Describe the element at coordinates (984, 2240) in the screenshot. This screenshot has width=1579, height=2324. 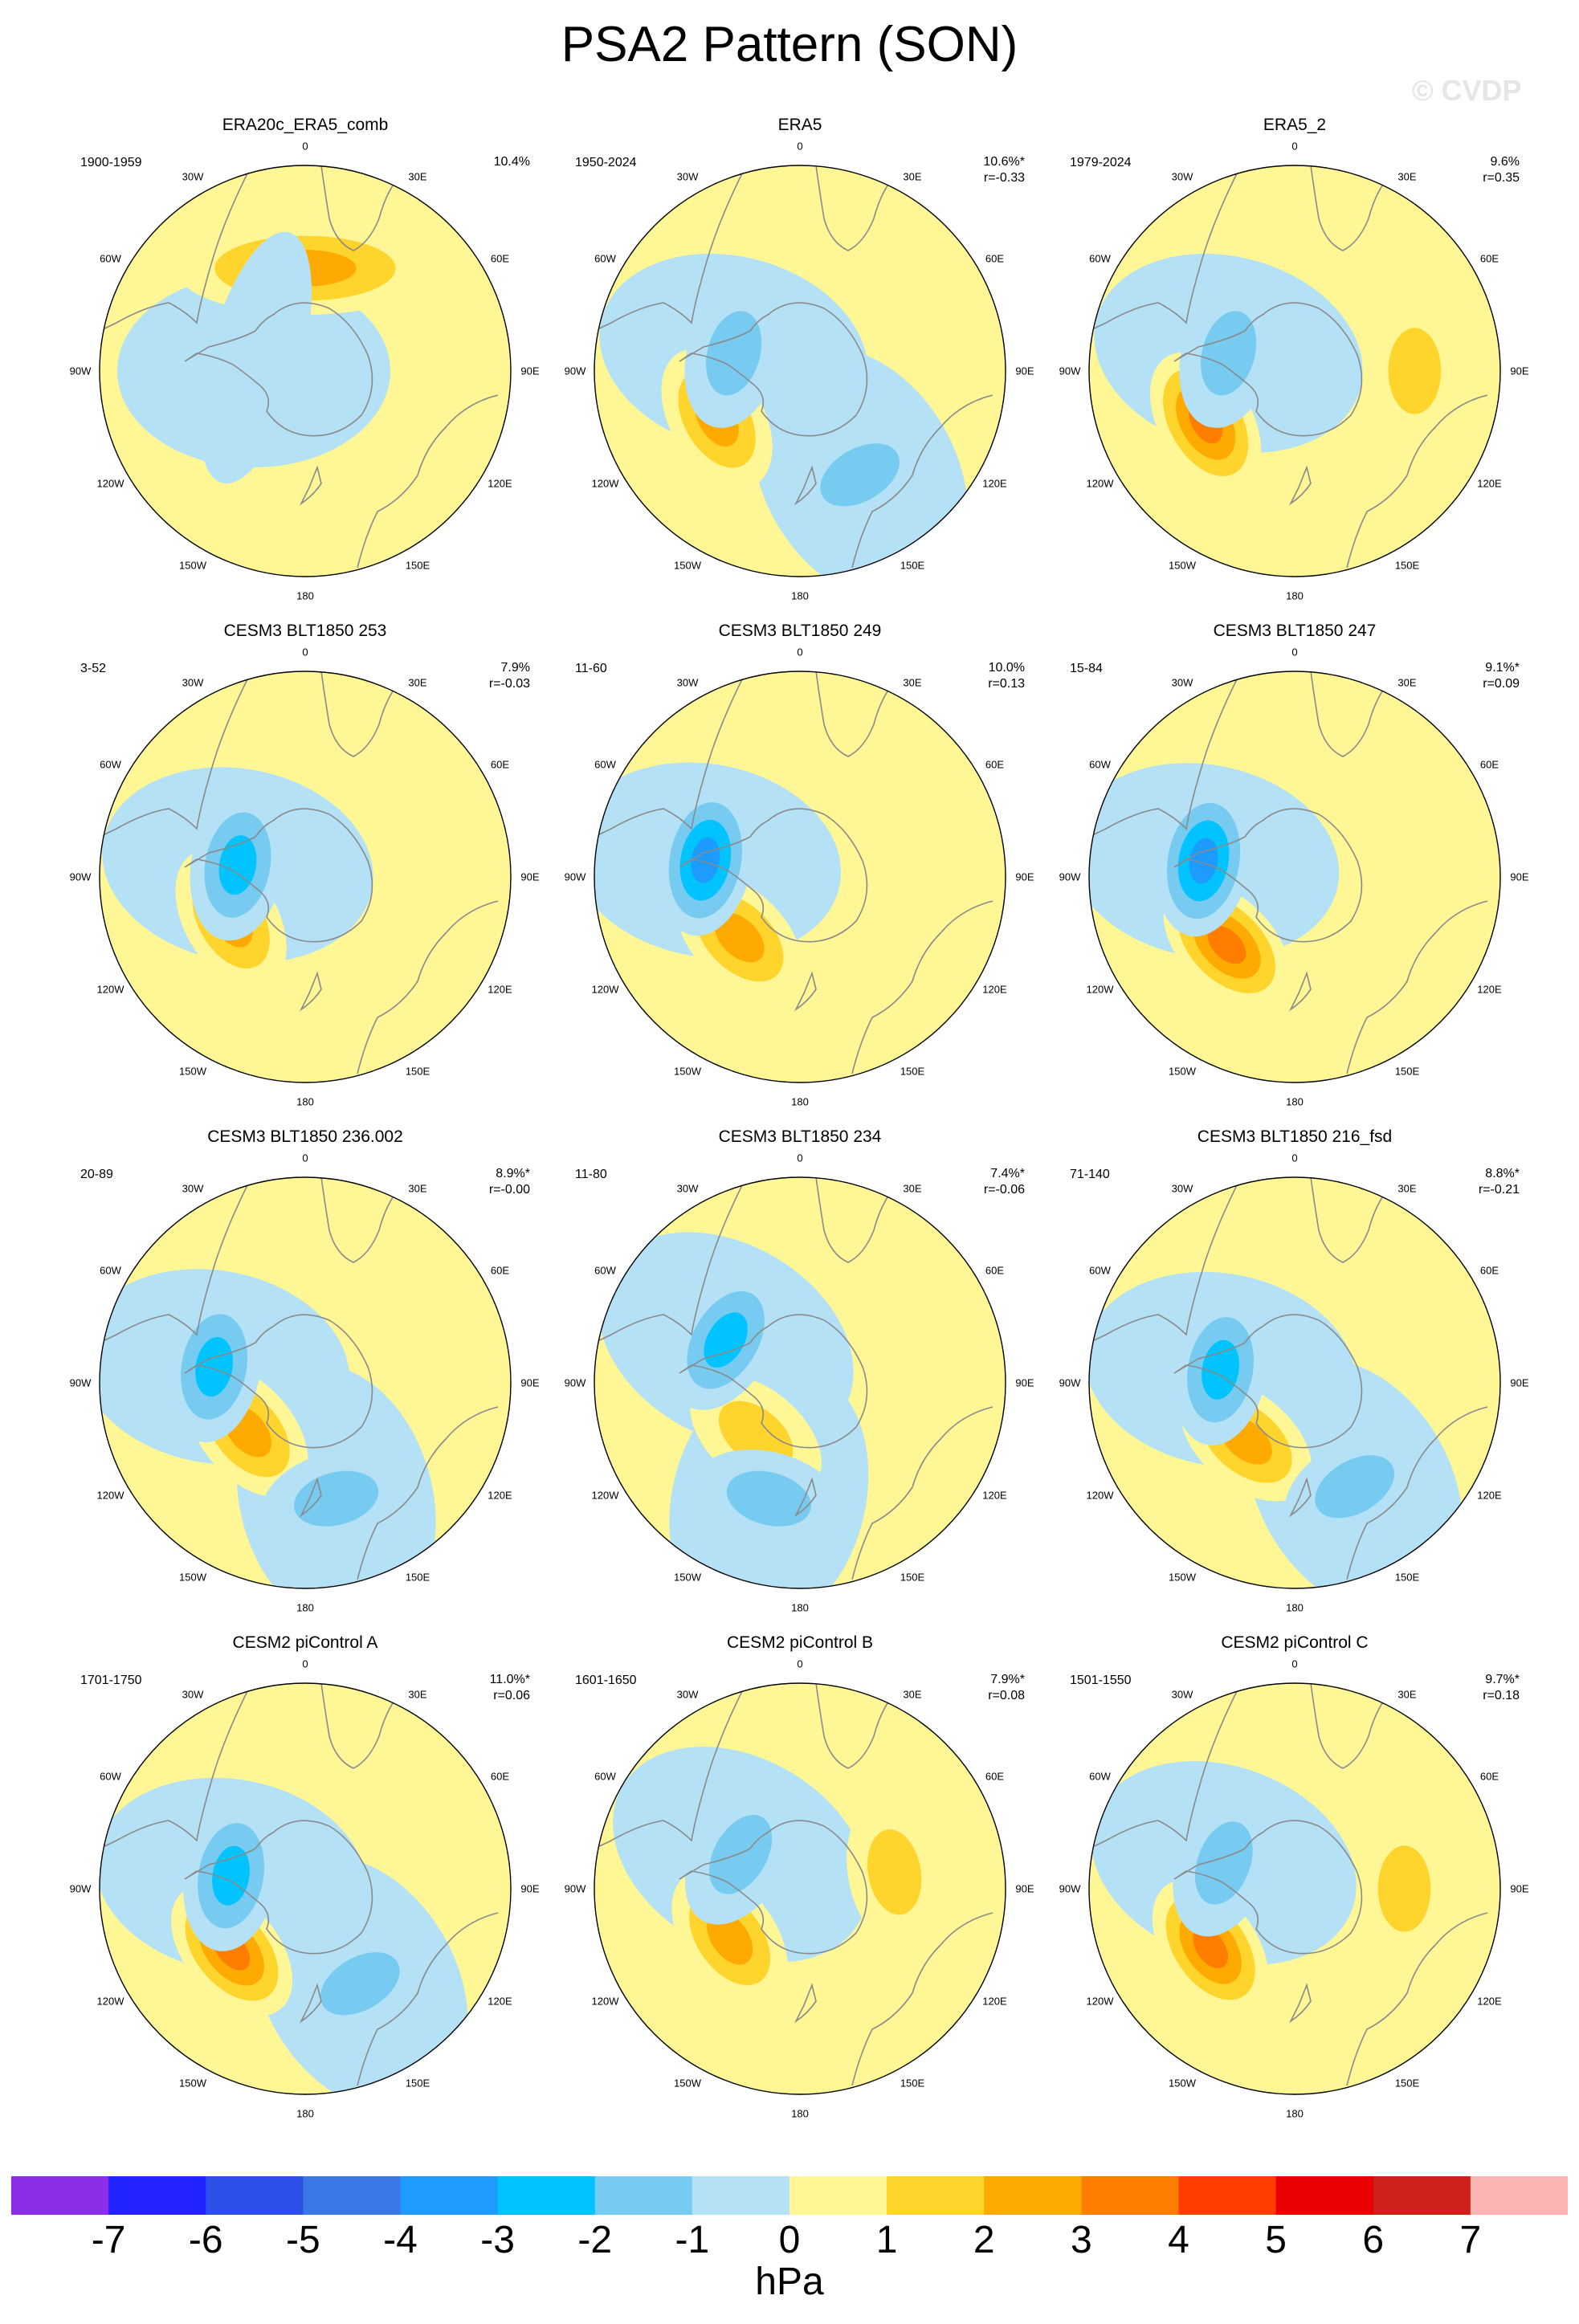
I see `colorbar-tick-label: 2` at that location.